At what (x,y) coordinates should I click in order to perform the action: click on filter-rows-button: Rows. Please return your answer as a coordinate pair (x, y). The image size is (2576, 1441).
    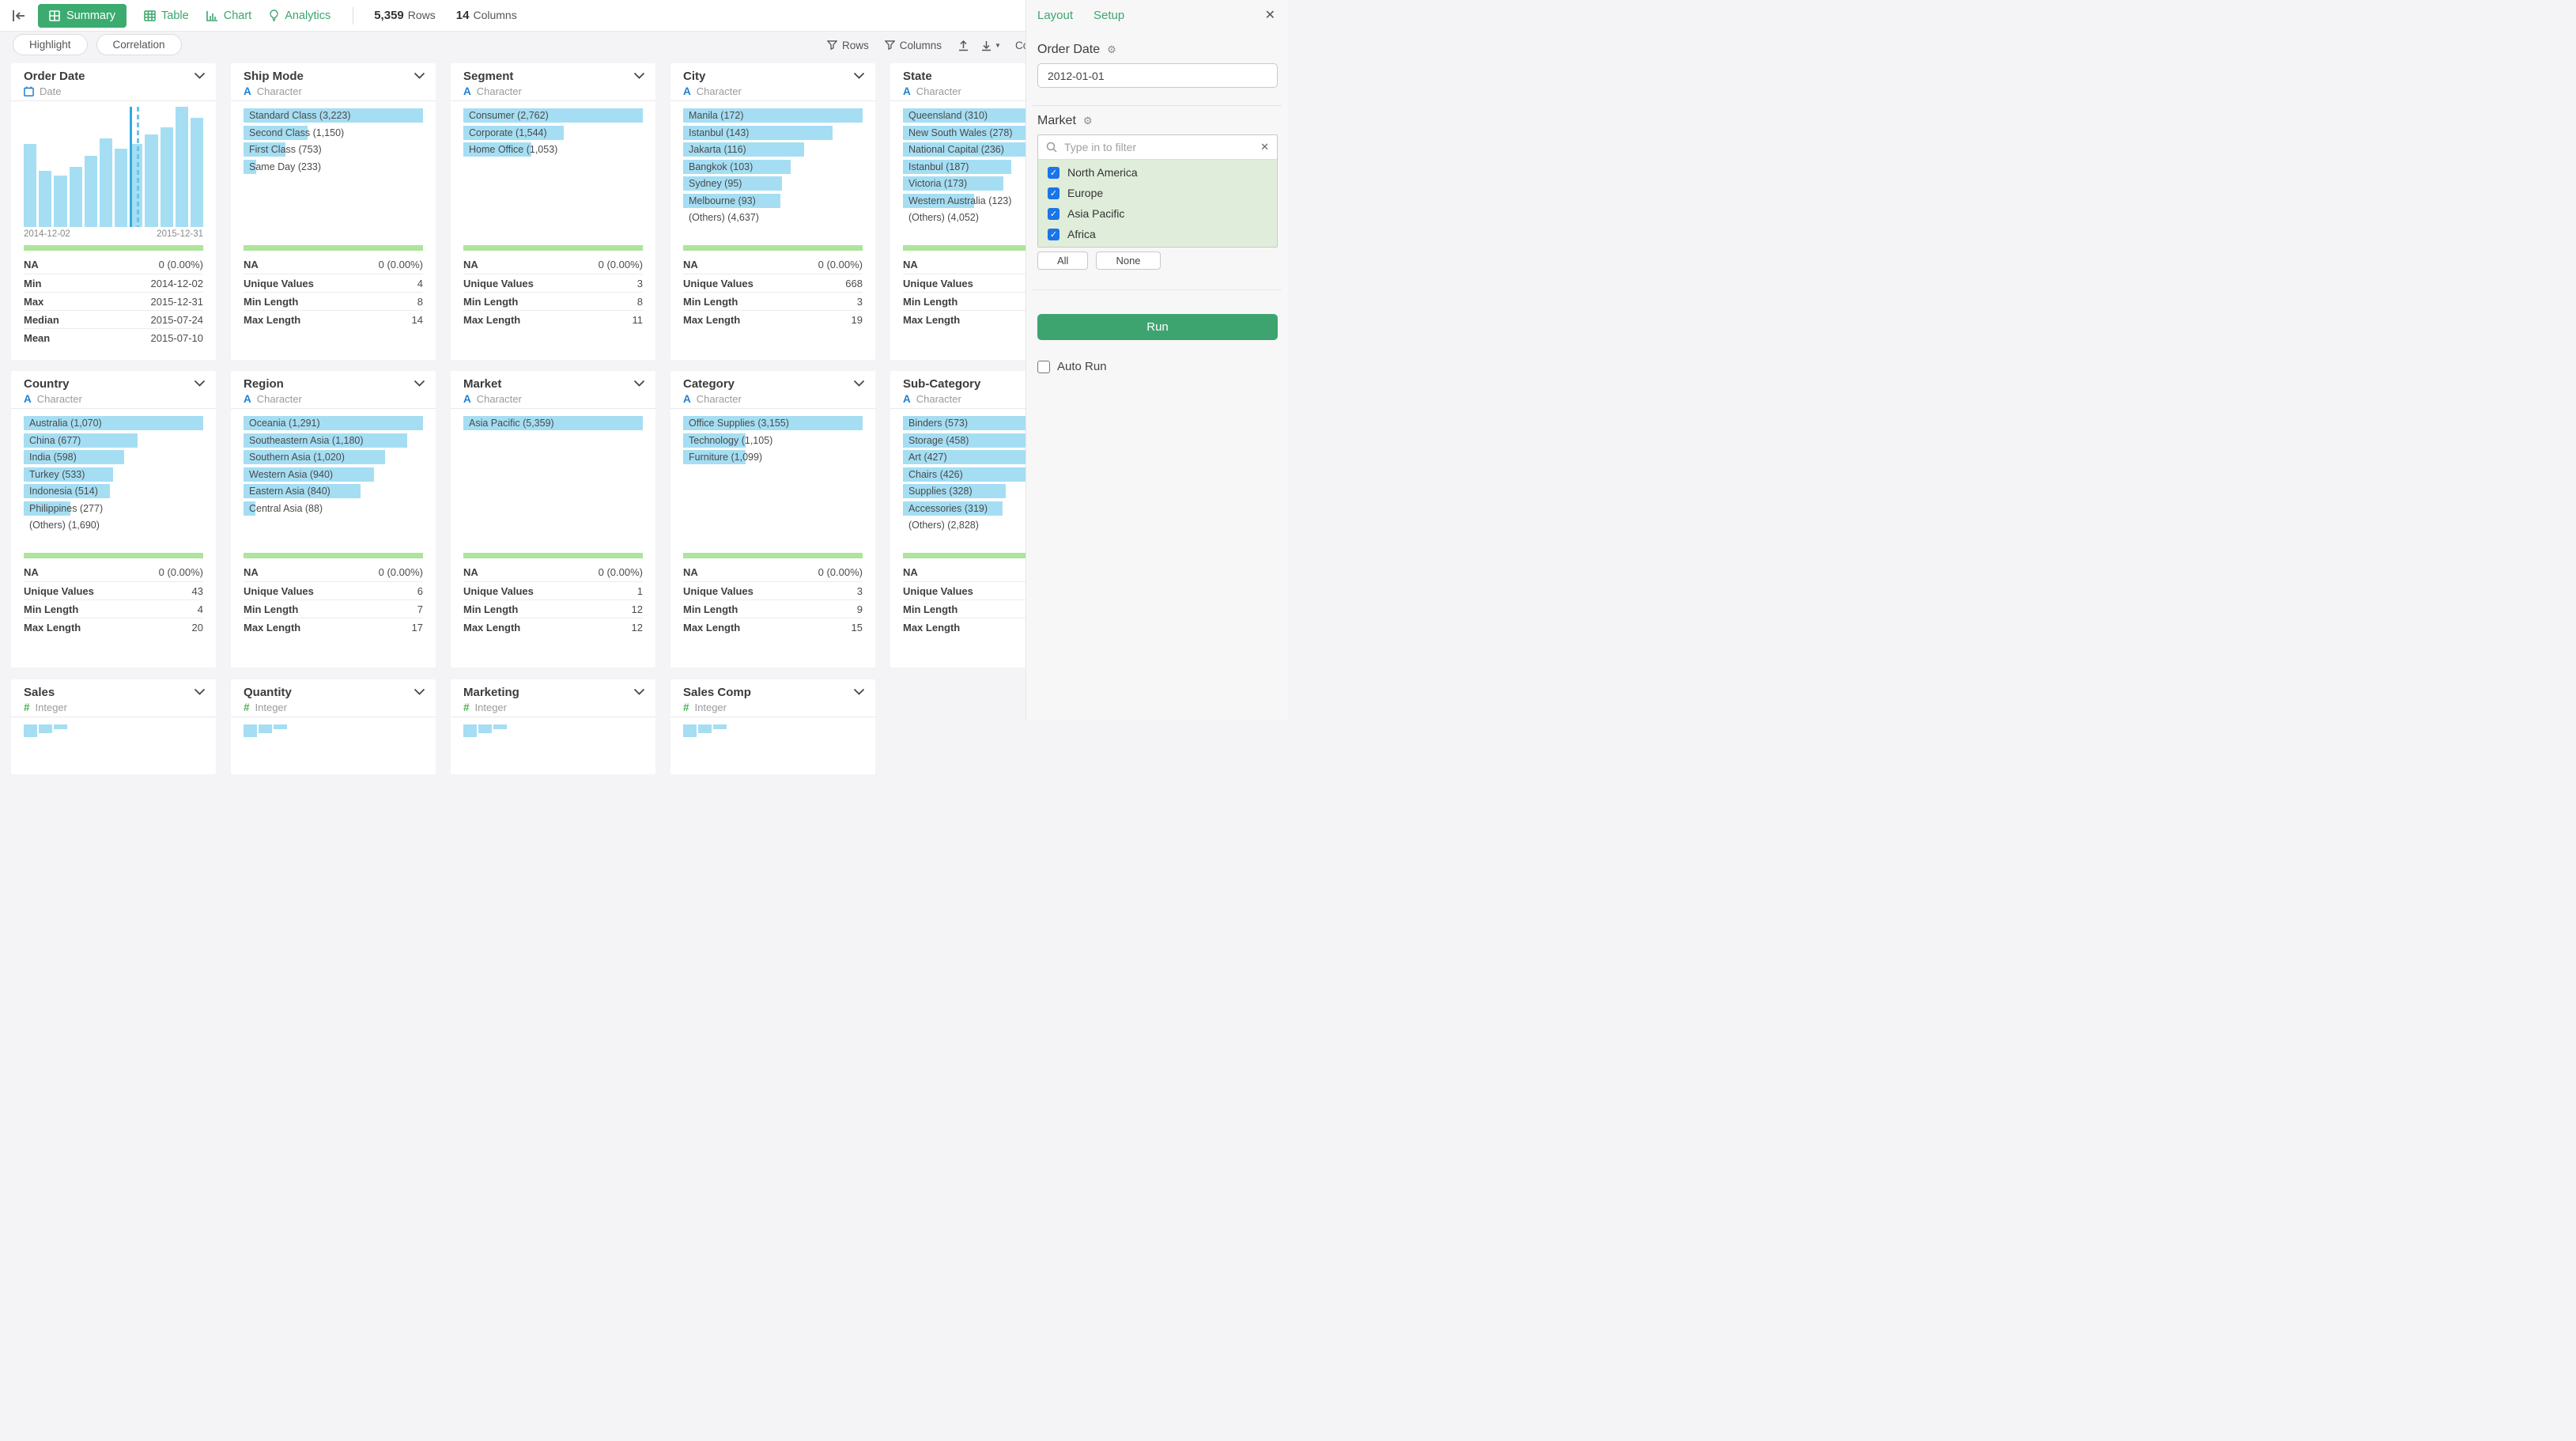
    Looking at the image, I should click on (848, 45).